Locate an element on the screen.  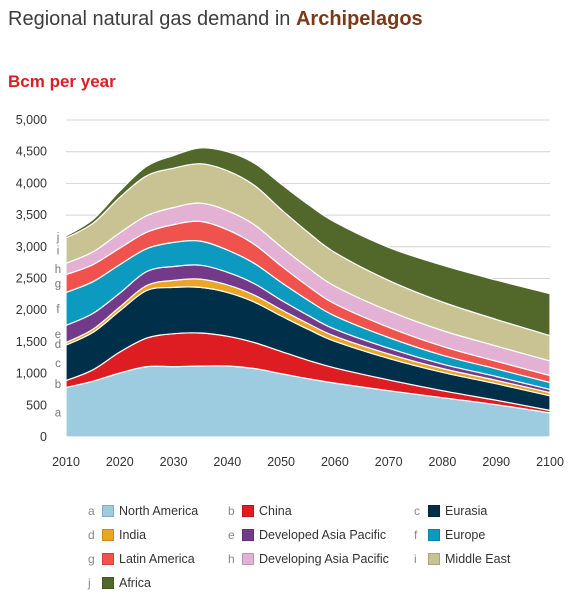
series-letter-d: d is located at coordinates (58, 345).